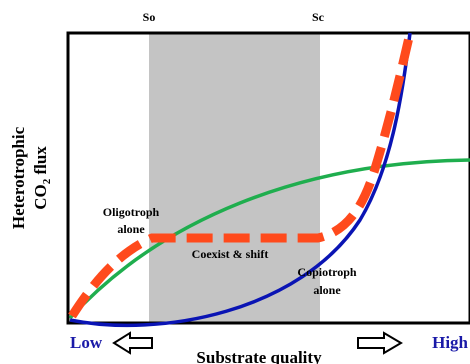 The image size is (470, 364). Describe the element at coordinates (18, 177) in the screenshot. I see `y-axis-title-line1: Heterotrophic` at that location.